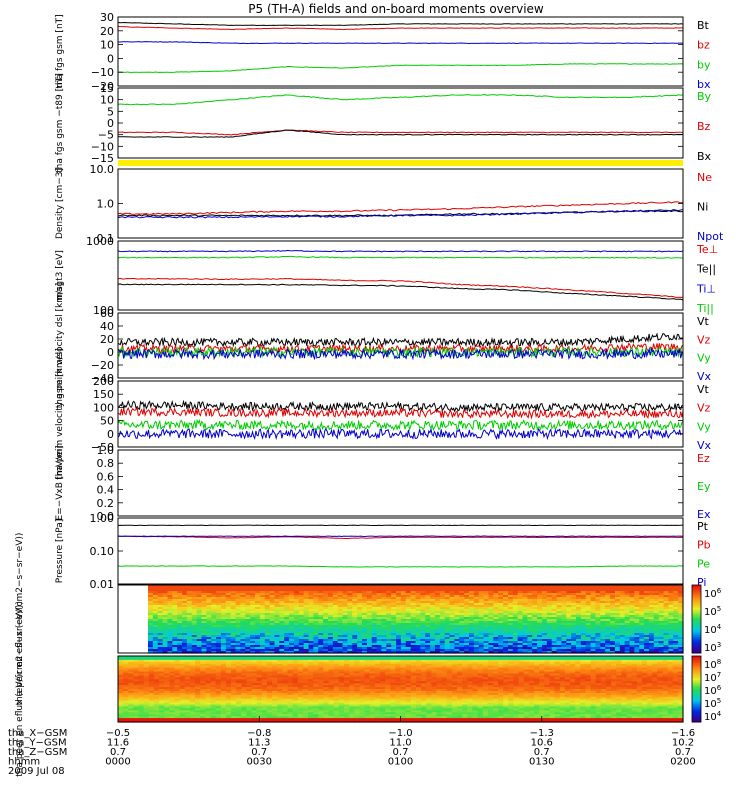  I want to click on series-Bx-line, so click(400, 133).